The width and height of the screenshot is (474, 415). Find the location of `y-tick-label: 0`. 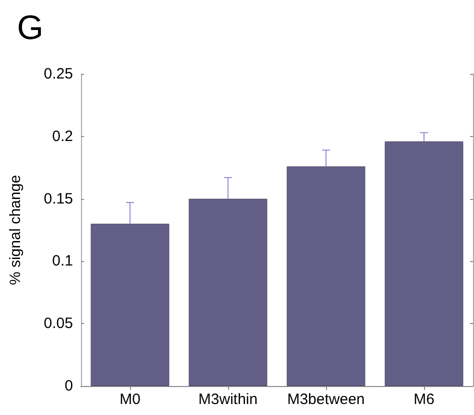

y-tick-label: 0 is located at coordinates (68, 386).